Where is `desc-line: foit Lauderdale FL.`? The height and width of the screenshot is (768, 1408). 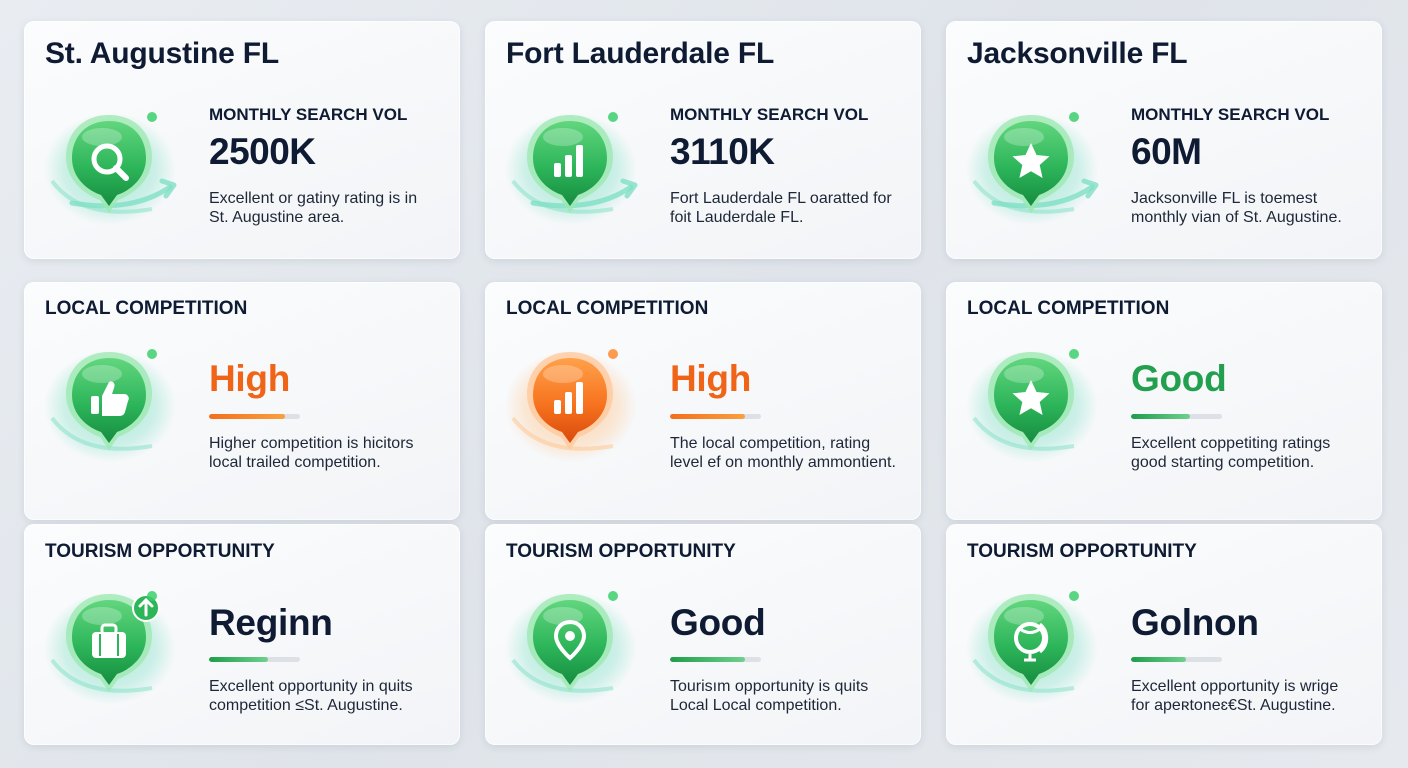 desc-line: foit Lauderdale FL. is located at coordinates (737, 217).